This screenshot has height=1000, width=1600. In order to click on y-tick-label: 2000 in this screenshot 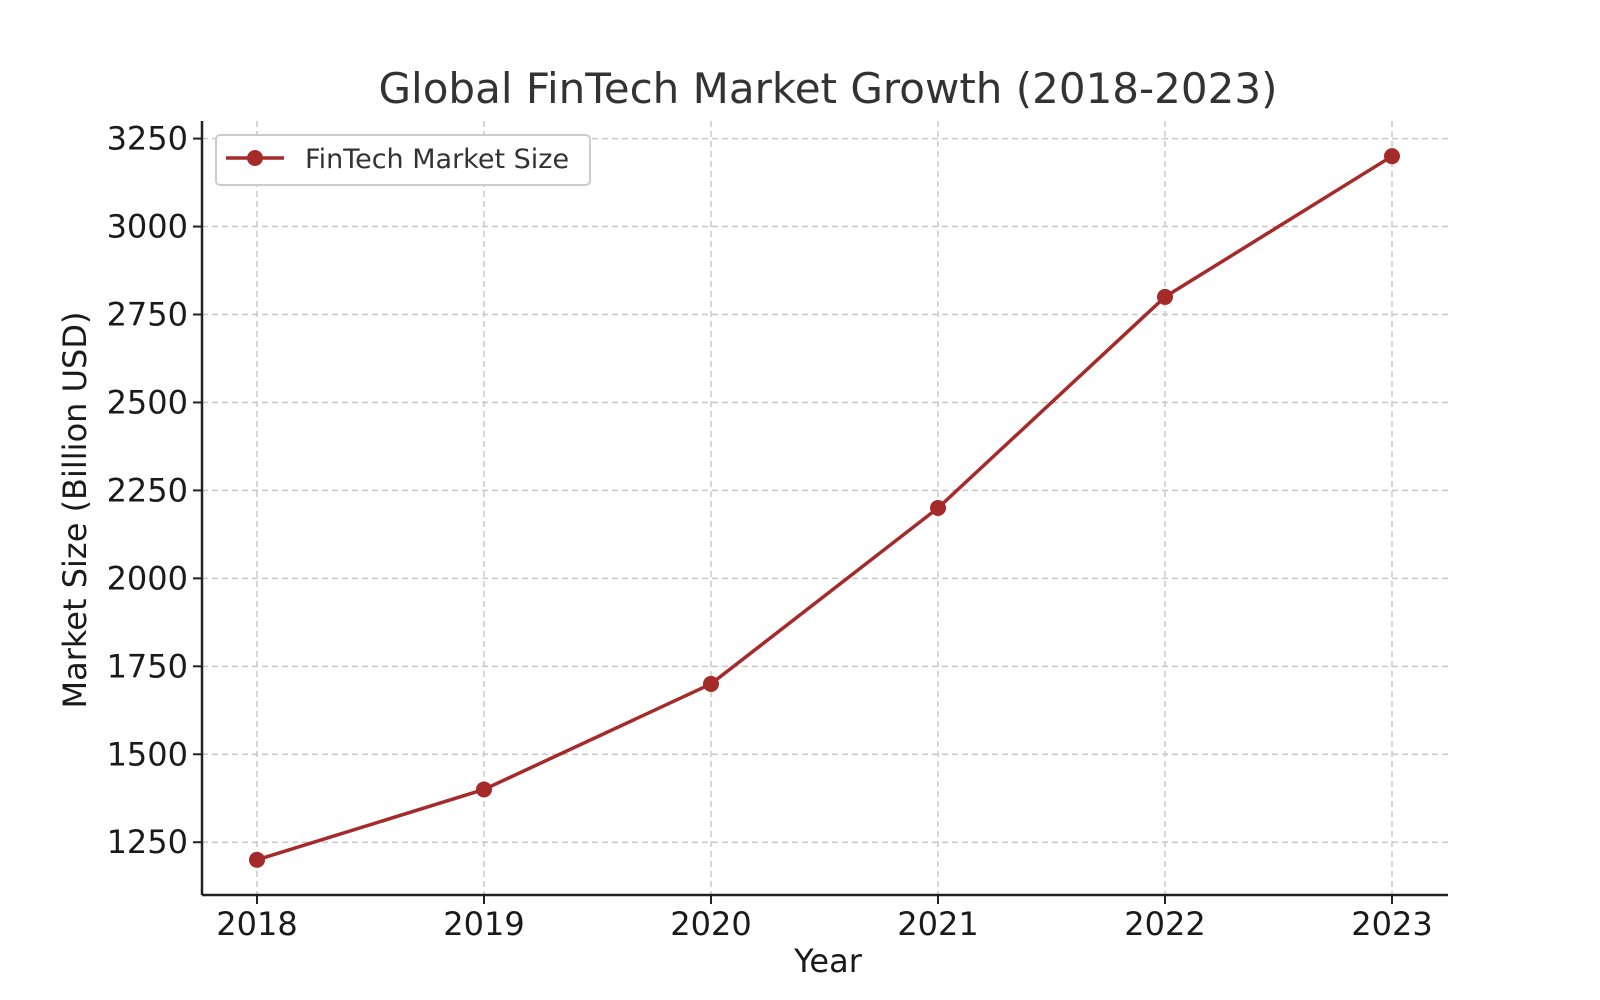, I will do `click(147, 578)`.